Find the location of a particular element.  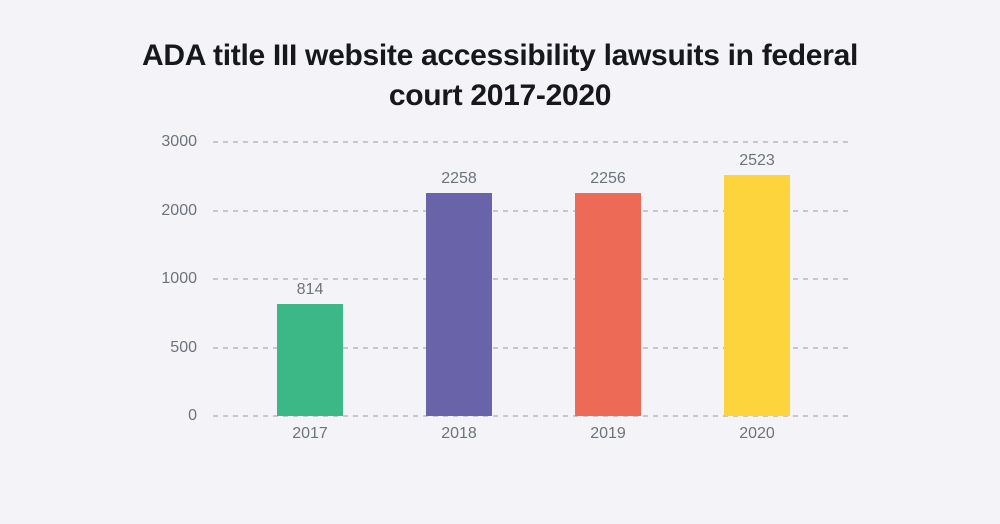

y-tick-label-1000: 1000 is located at coordinates (179, 278).